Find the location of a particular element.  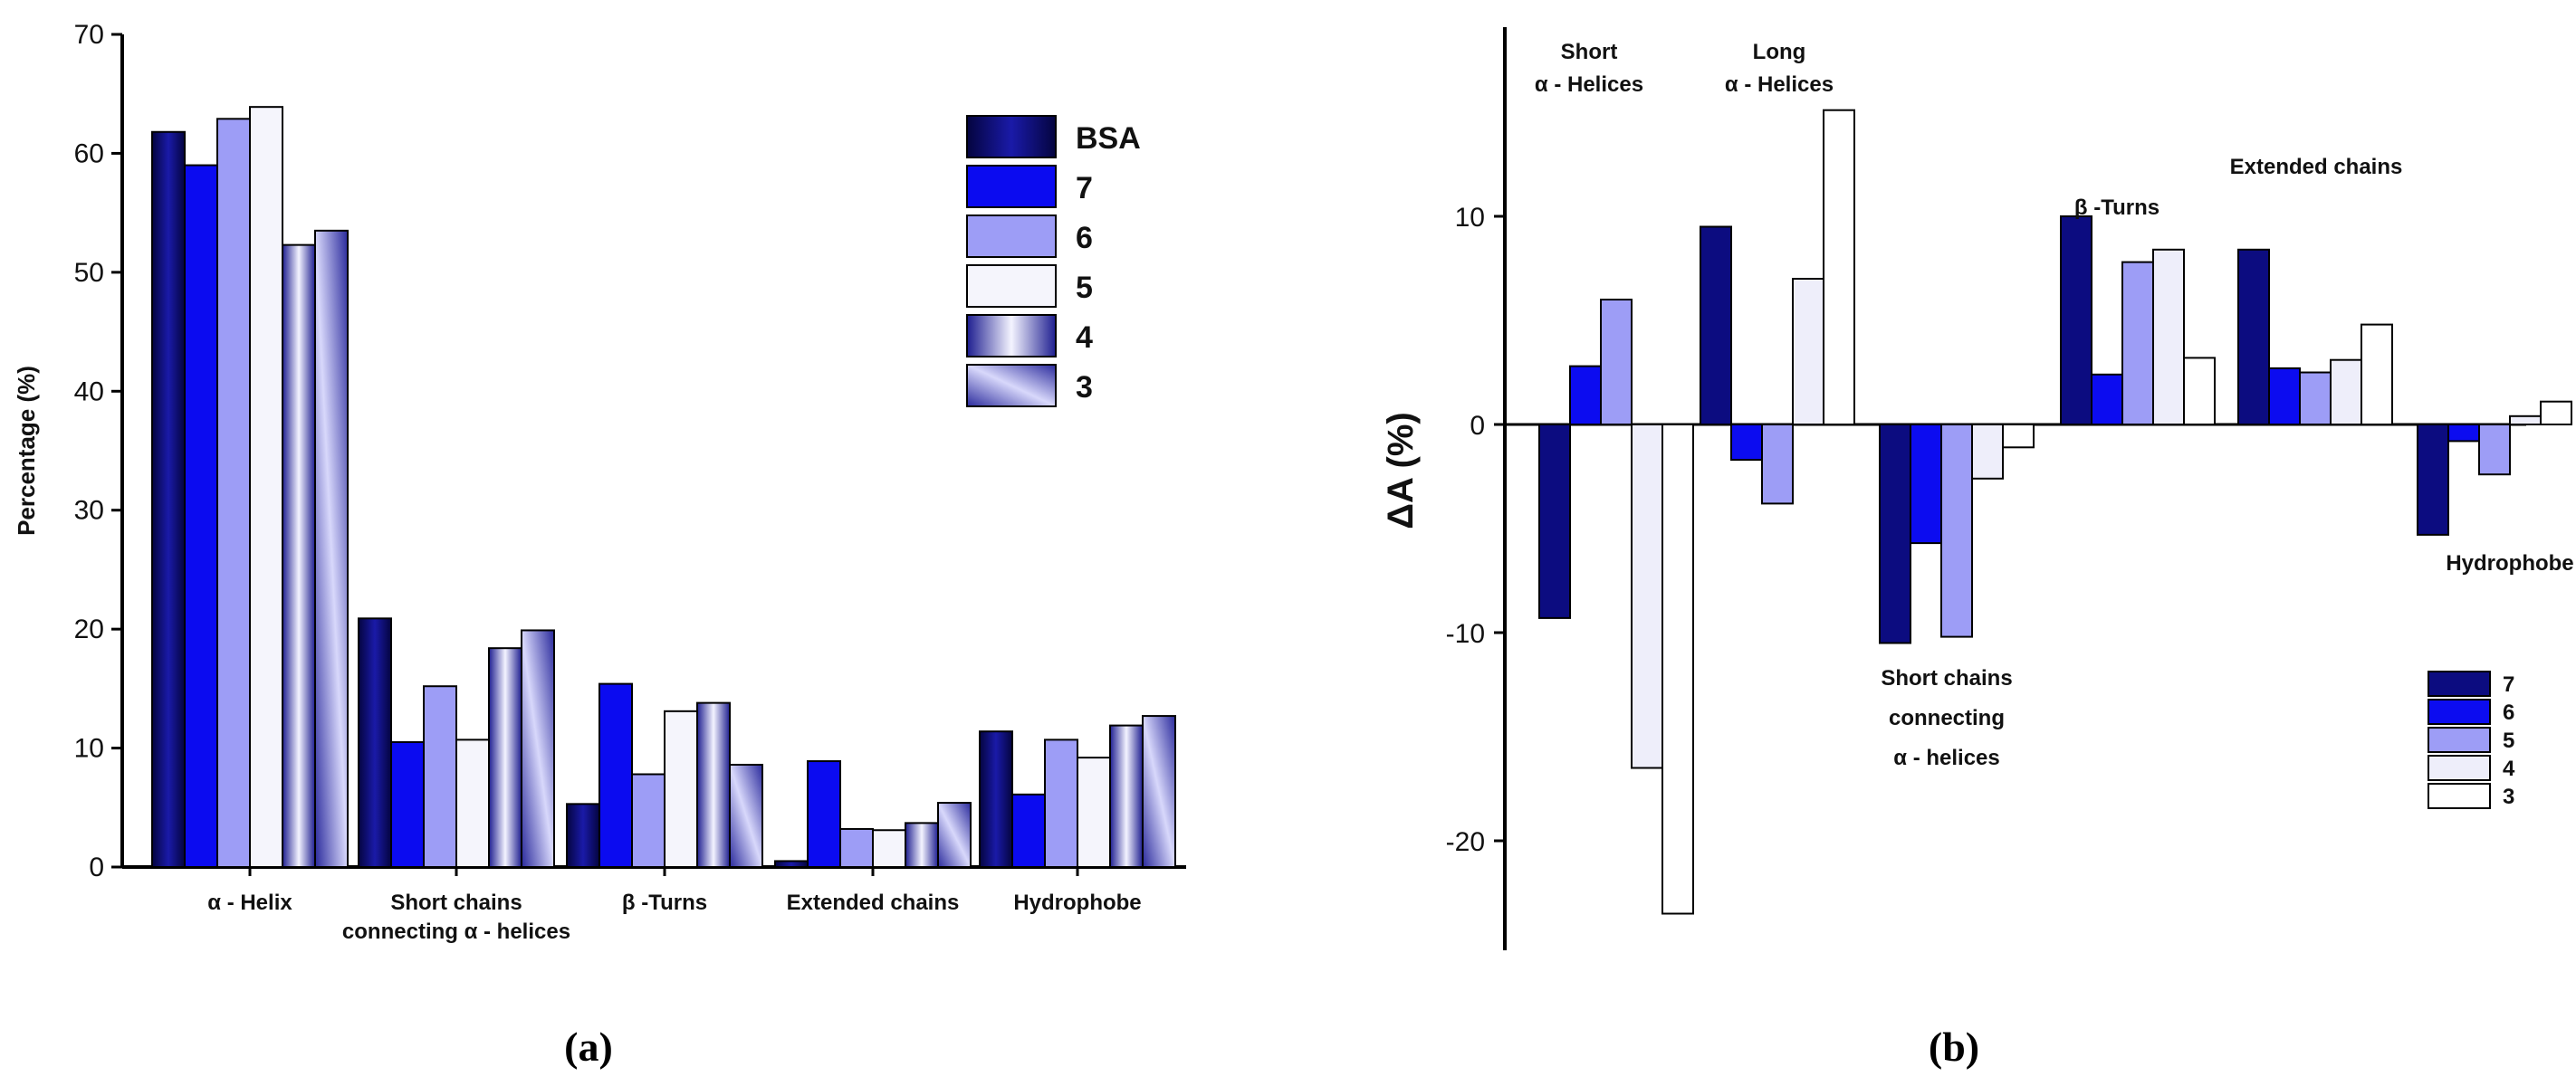

x-tick-label-a: Extended chains is located at coordinates (873, 903).